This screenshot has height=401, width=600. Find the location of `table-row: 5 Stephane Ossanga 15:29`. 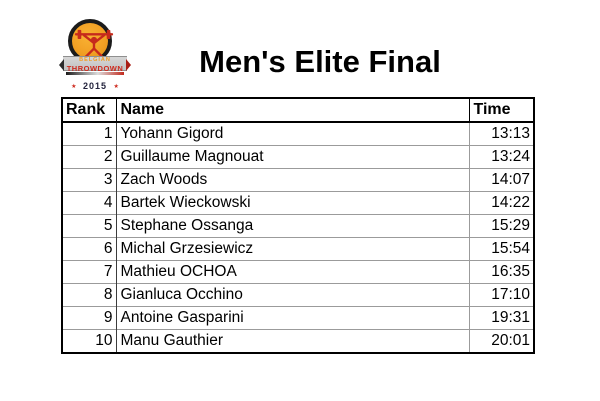

table-row: 5 Stephane Ossanga 15:29 is located at coordinates (298, 226).